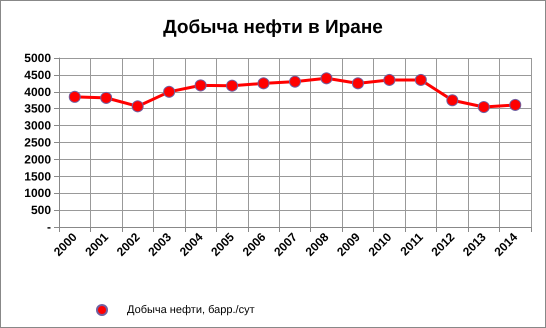  Describe the element at coordinates (38, 159) in the screenshot. I see `y-tick-label: 2000` at that location.